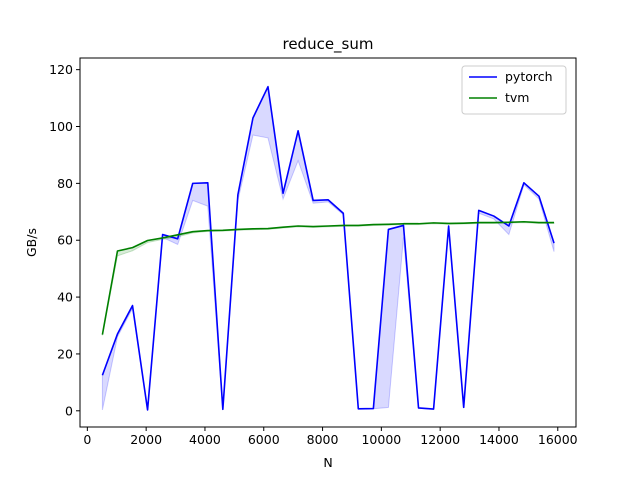 The height and width of the screenshot is (480, 640). I want to click on y-tick-label: 120, so click(61, 69).